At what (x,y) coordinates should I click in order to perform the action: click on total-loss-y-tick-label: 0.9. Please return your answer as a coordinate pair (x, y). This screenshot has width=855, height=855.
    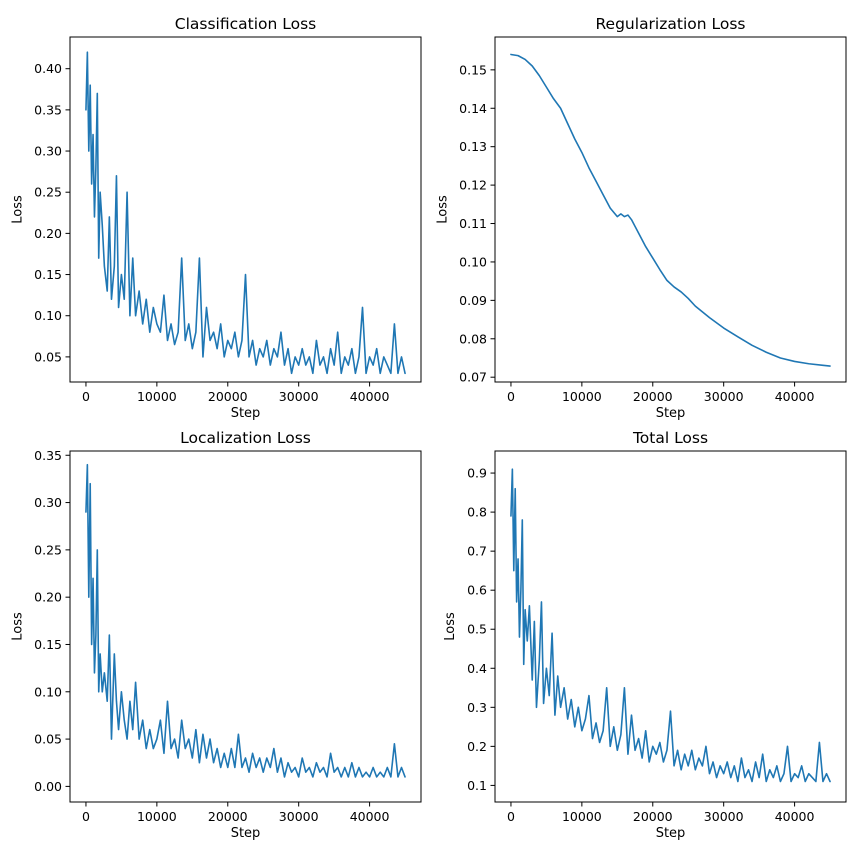
    Looking at the image, I should click on (477, 473).